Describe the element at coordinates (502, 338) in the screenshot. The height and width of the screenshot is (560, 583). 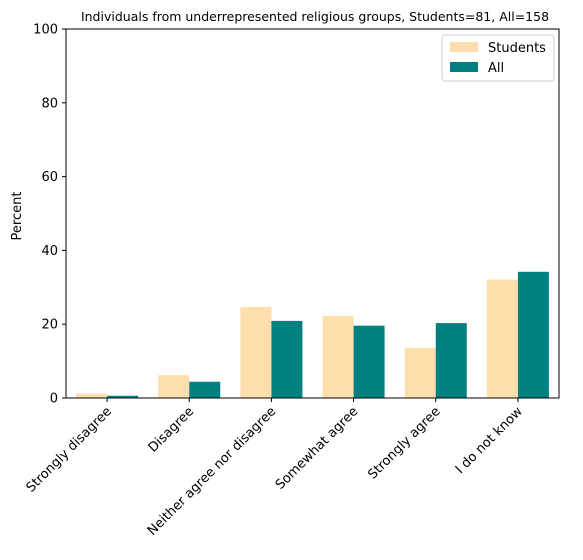
I see `bar-students-i-do-not-know` at that location.